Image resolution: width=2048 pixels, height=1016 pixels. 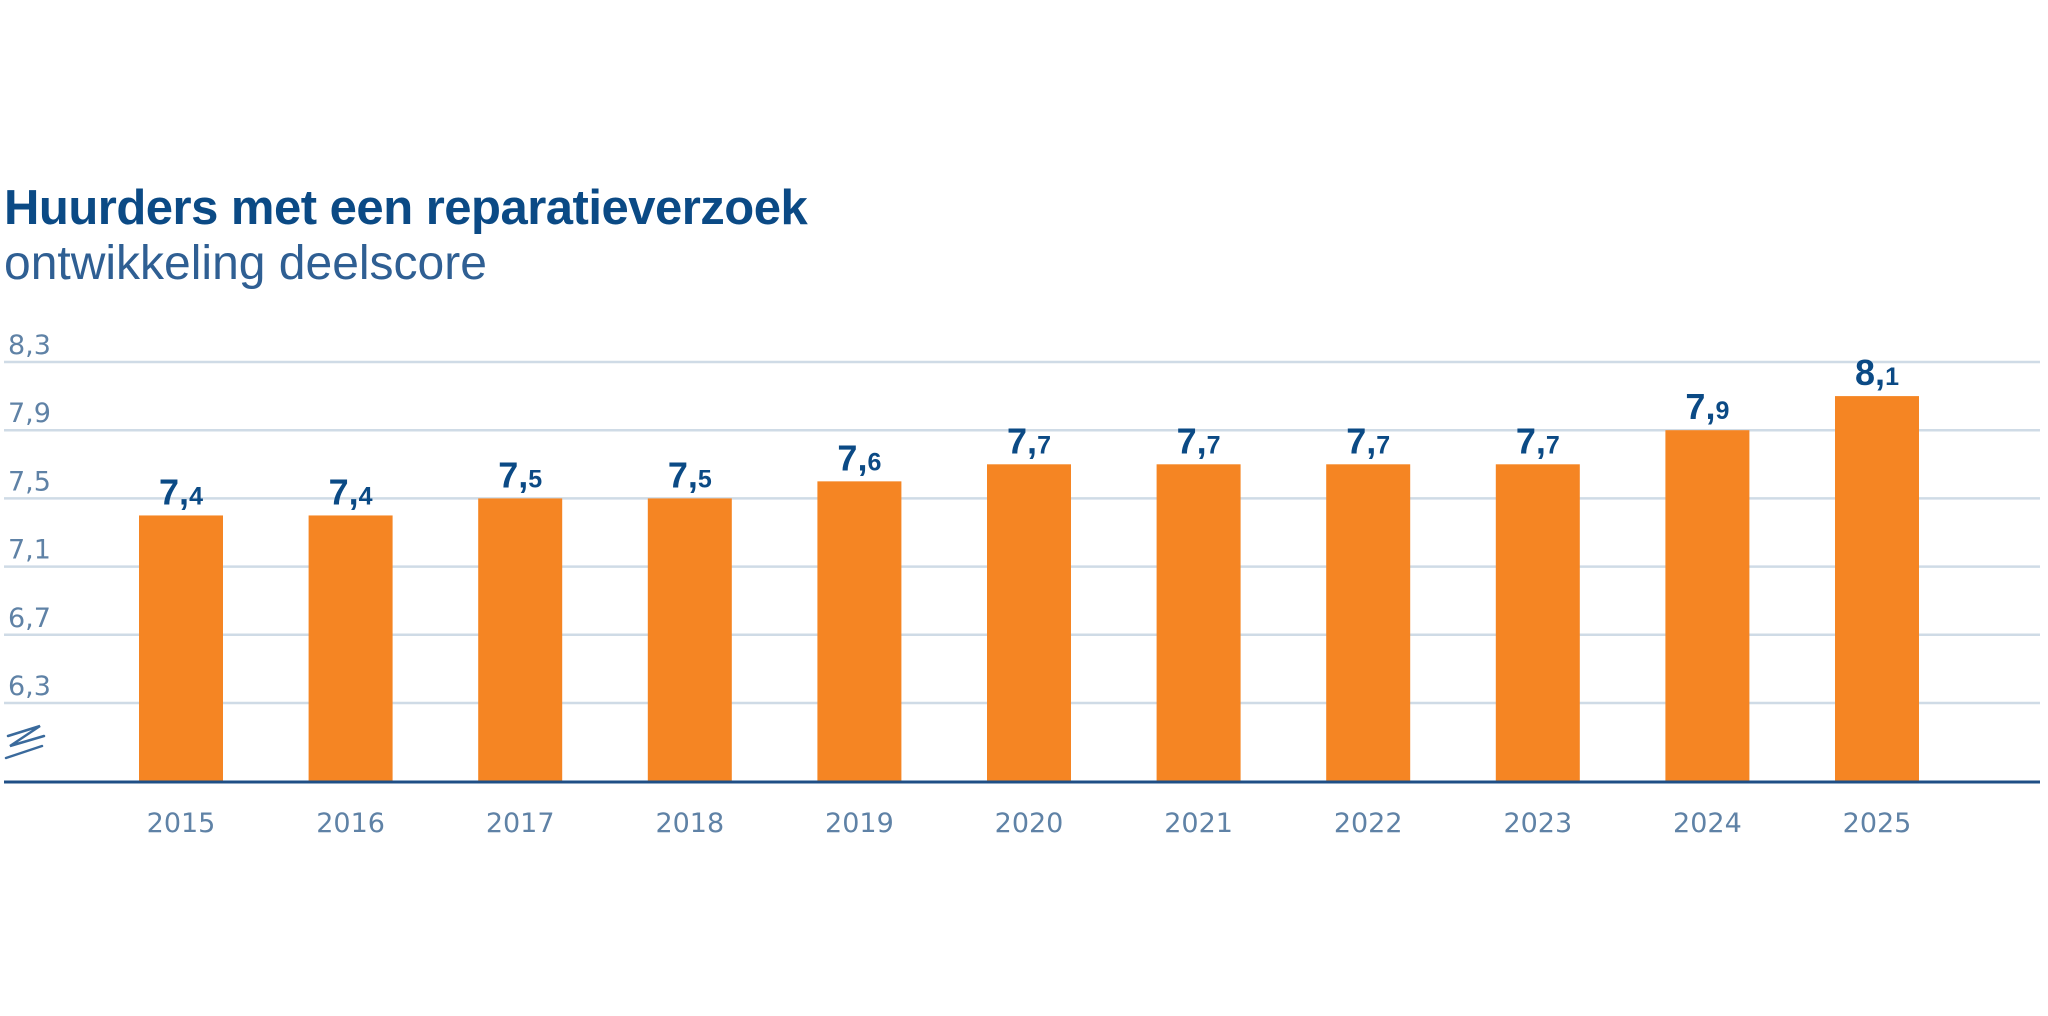 What do you see at coordinates (29, 516) in the screenshot?
I see `y-axis-ticks: 6,3 6,7 7,1 7,5 7,9 8,3` at bounding box center [29, 516].